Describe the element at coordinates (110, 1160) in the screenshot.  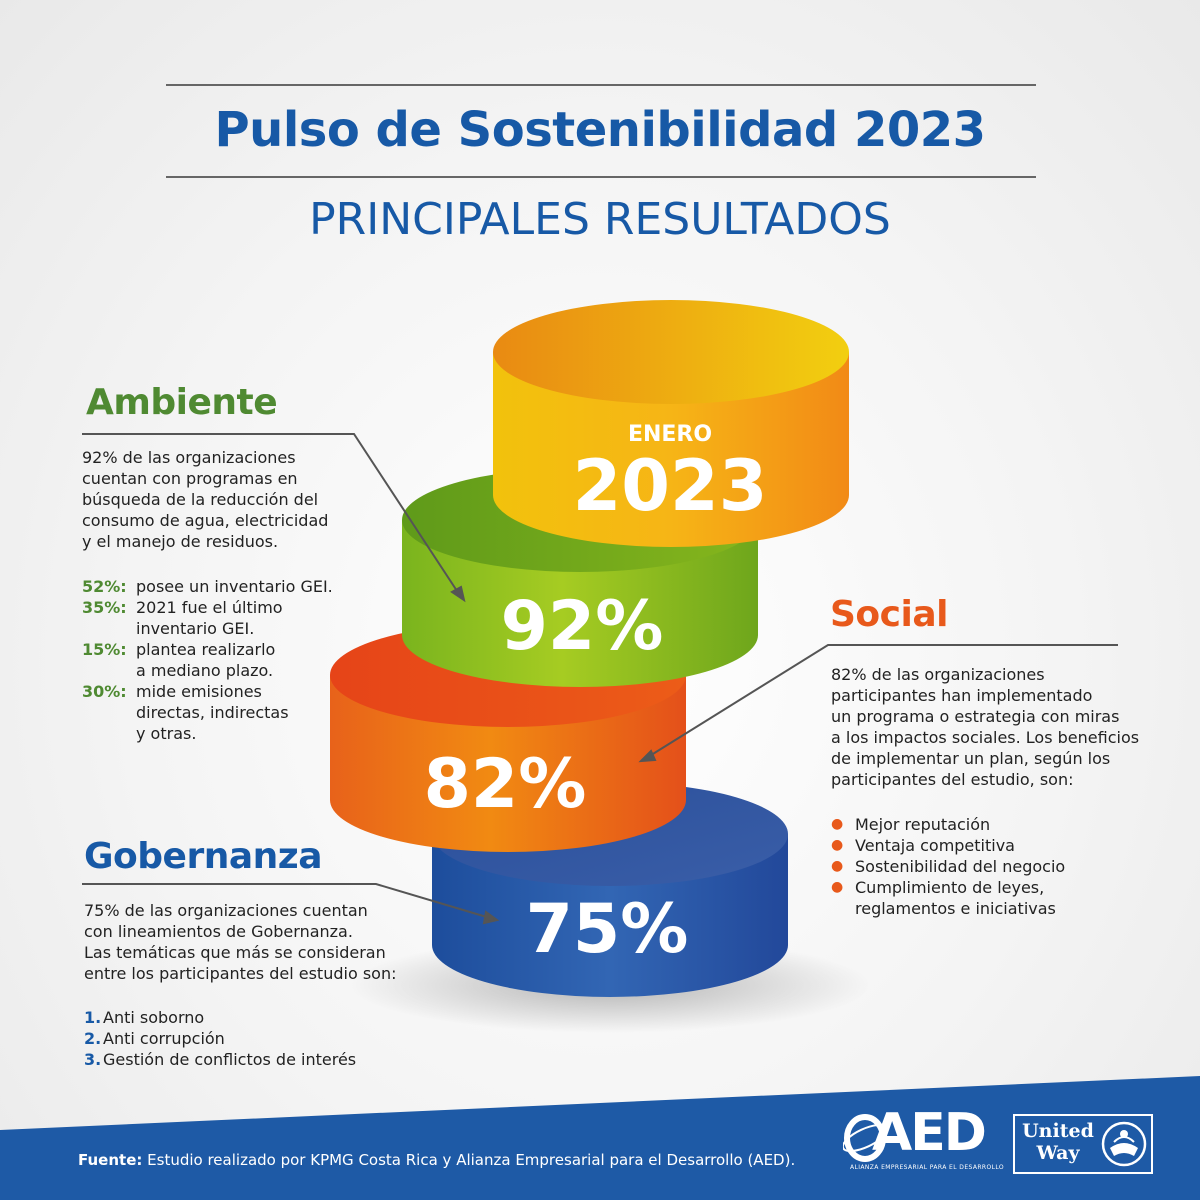
I see `source-label: Fuente:` at that location.